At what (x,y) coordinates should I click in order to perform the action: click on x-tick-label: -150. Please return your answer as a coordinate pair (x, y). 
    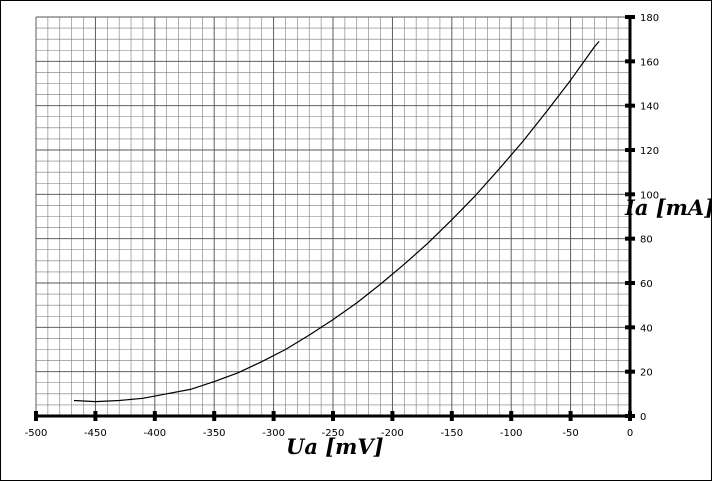
    Looking at the image, I should click on (451, 433).